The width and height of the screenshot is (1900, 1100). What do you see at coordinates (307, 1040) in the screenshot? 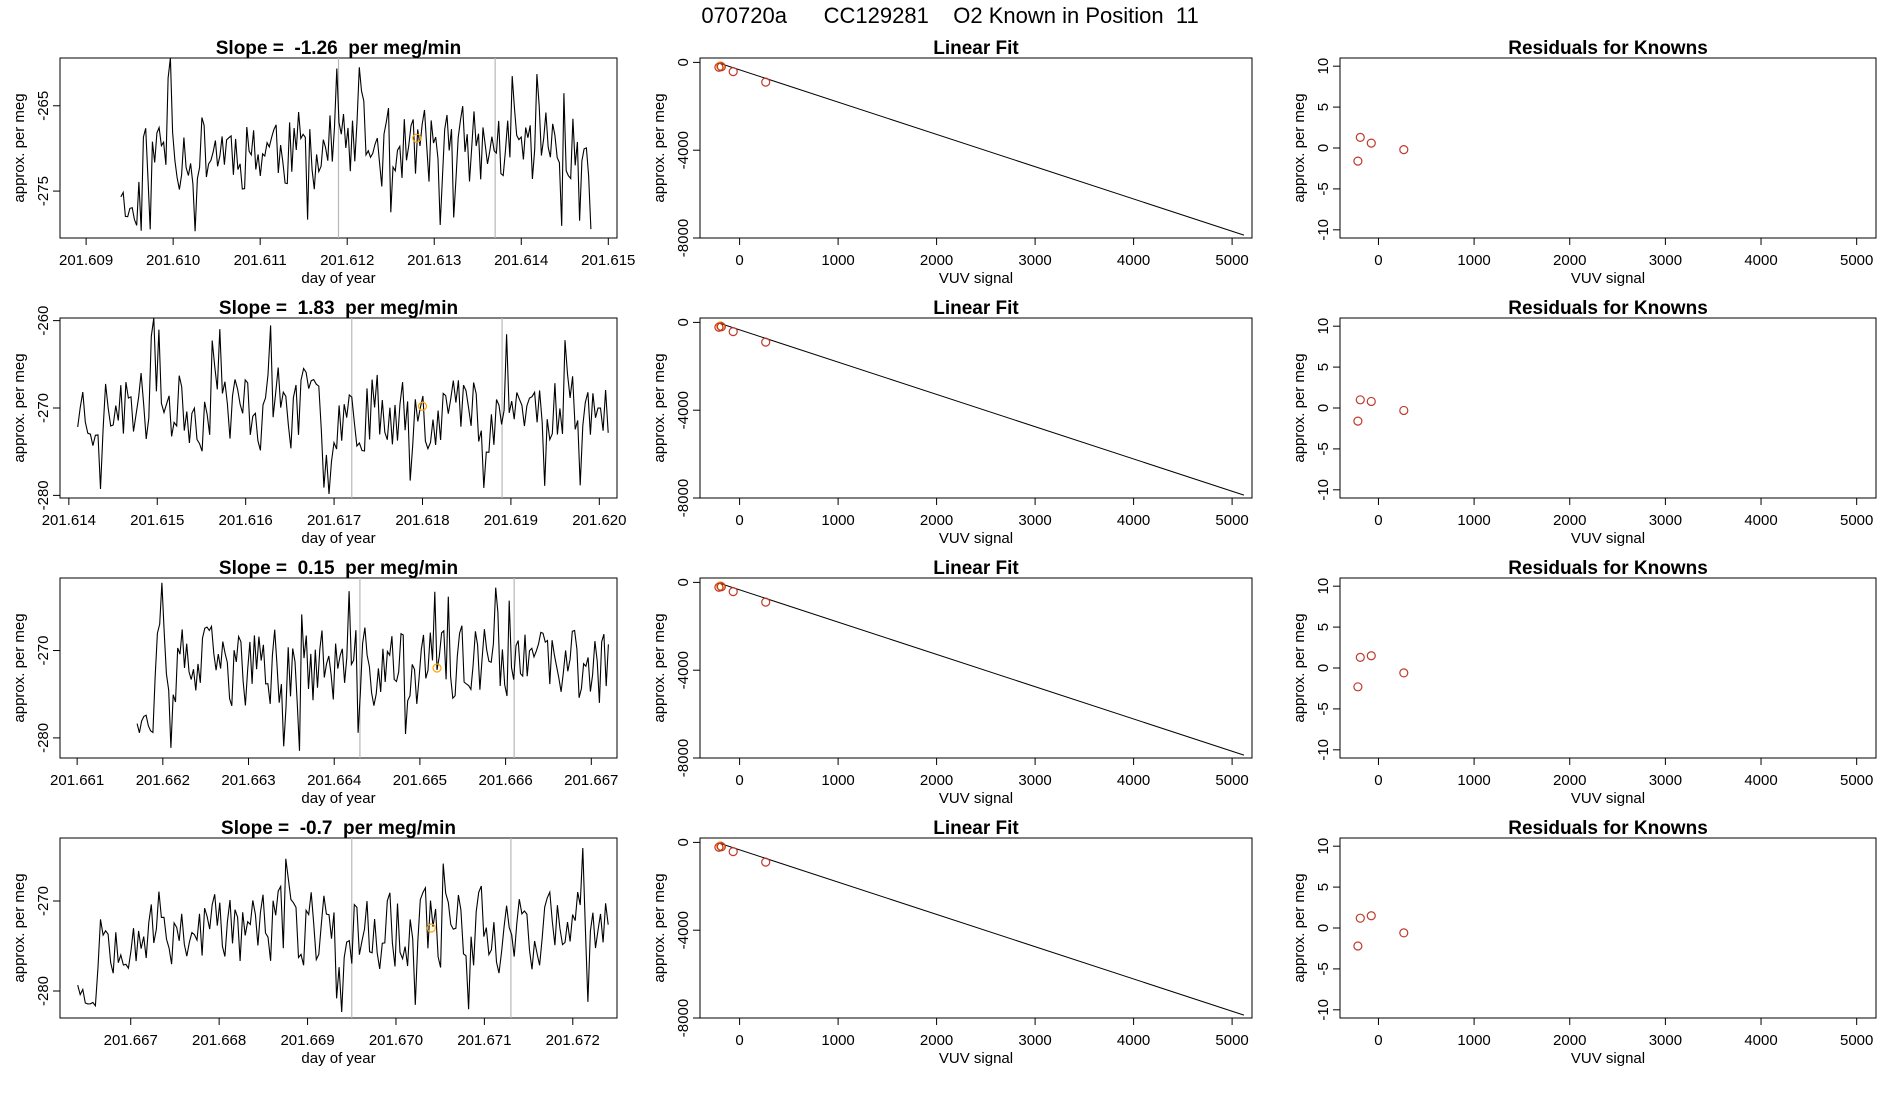
I see `x-tick-label: 201.669` at bounding box center [307, 1040].